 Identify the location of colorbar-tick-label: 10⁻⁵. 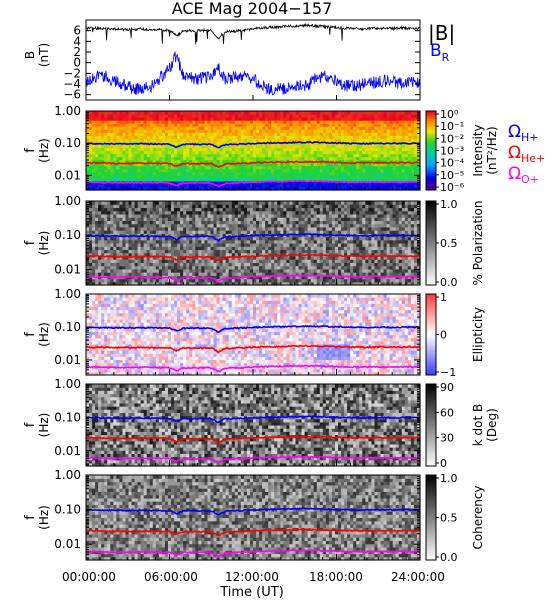
(452, 175).